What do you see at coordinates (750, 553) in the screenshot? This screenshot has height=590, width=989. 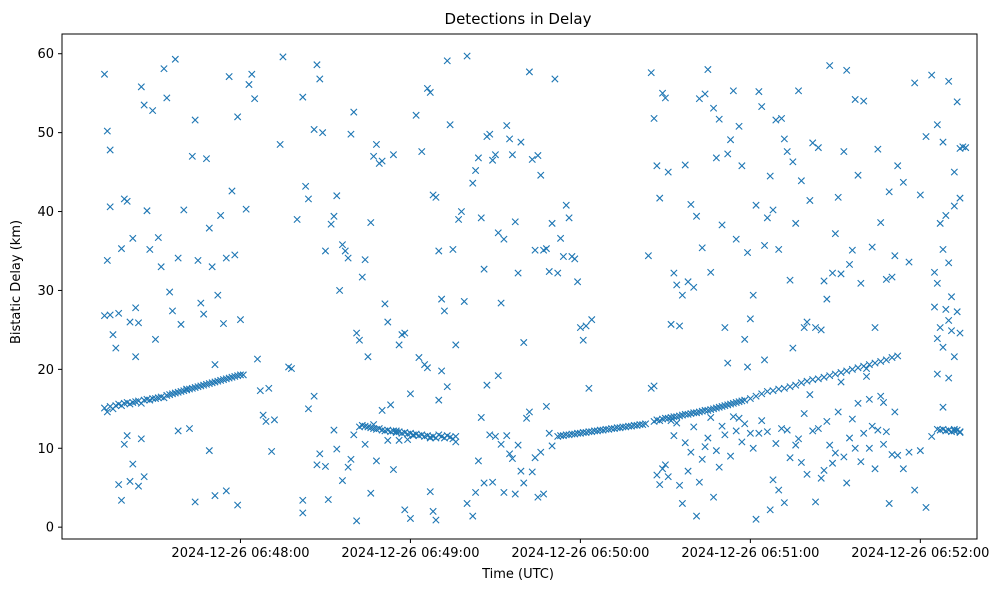 I see `x-tick-label: 2024-12-26 06:51:00` at bounding box center [750, 553].